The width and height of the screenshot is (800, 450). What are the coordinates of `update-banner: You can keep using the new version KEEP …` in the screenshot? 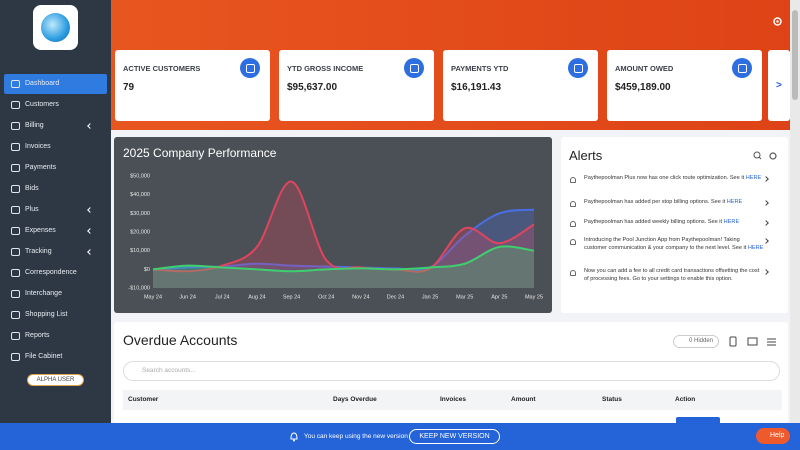 It's located at (400, 436).